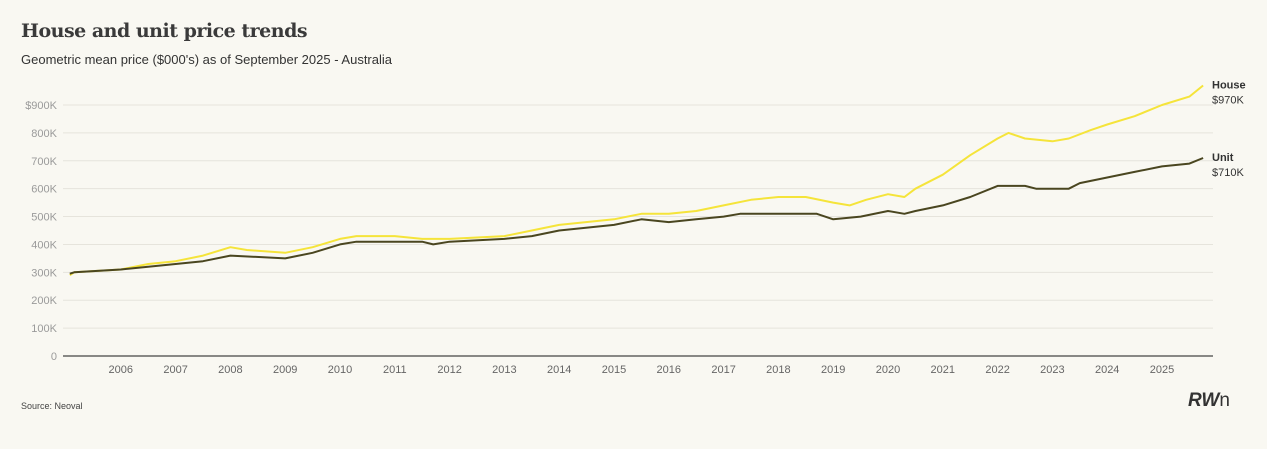  What do you see at coordinates (723, 370) in the screenshot?
I see `x-tick-label: 2017` at bounding box center [723, 370].